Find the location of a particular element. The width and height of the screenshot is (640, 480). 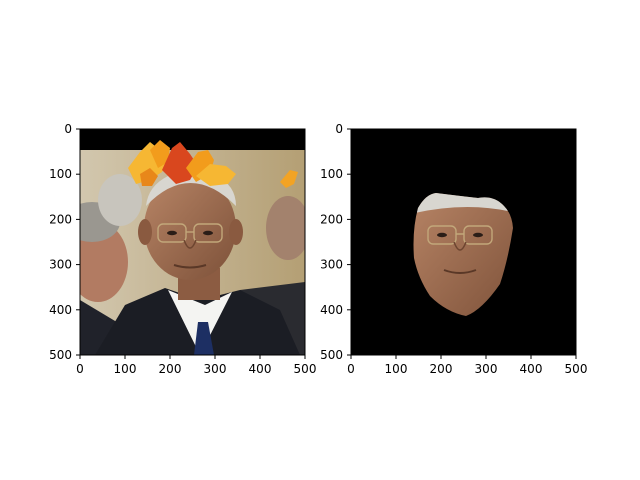

stray-leaf is located at coordinates (289, 179).